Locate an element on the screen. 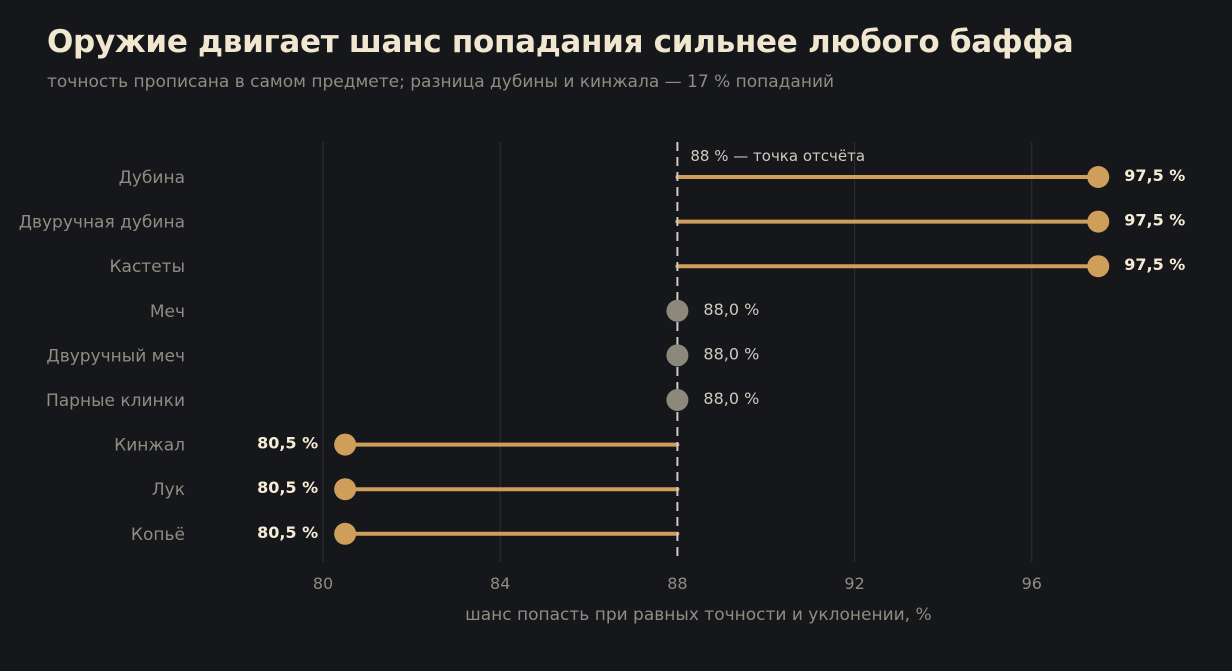 The width and height of the screenshot is (1232, 671). category-label: Лук is located at coordinates (168, 490).